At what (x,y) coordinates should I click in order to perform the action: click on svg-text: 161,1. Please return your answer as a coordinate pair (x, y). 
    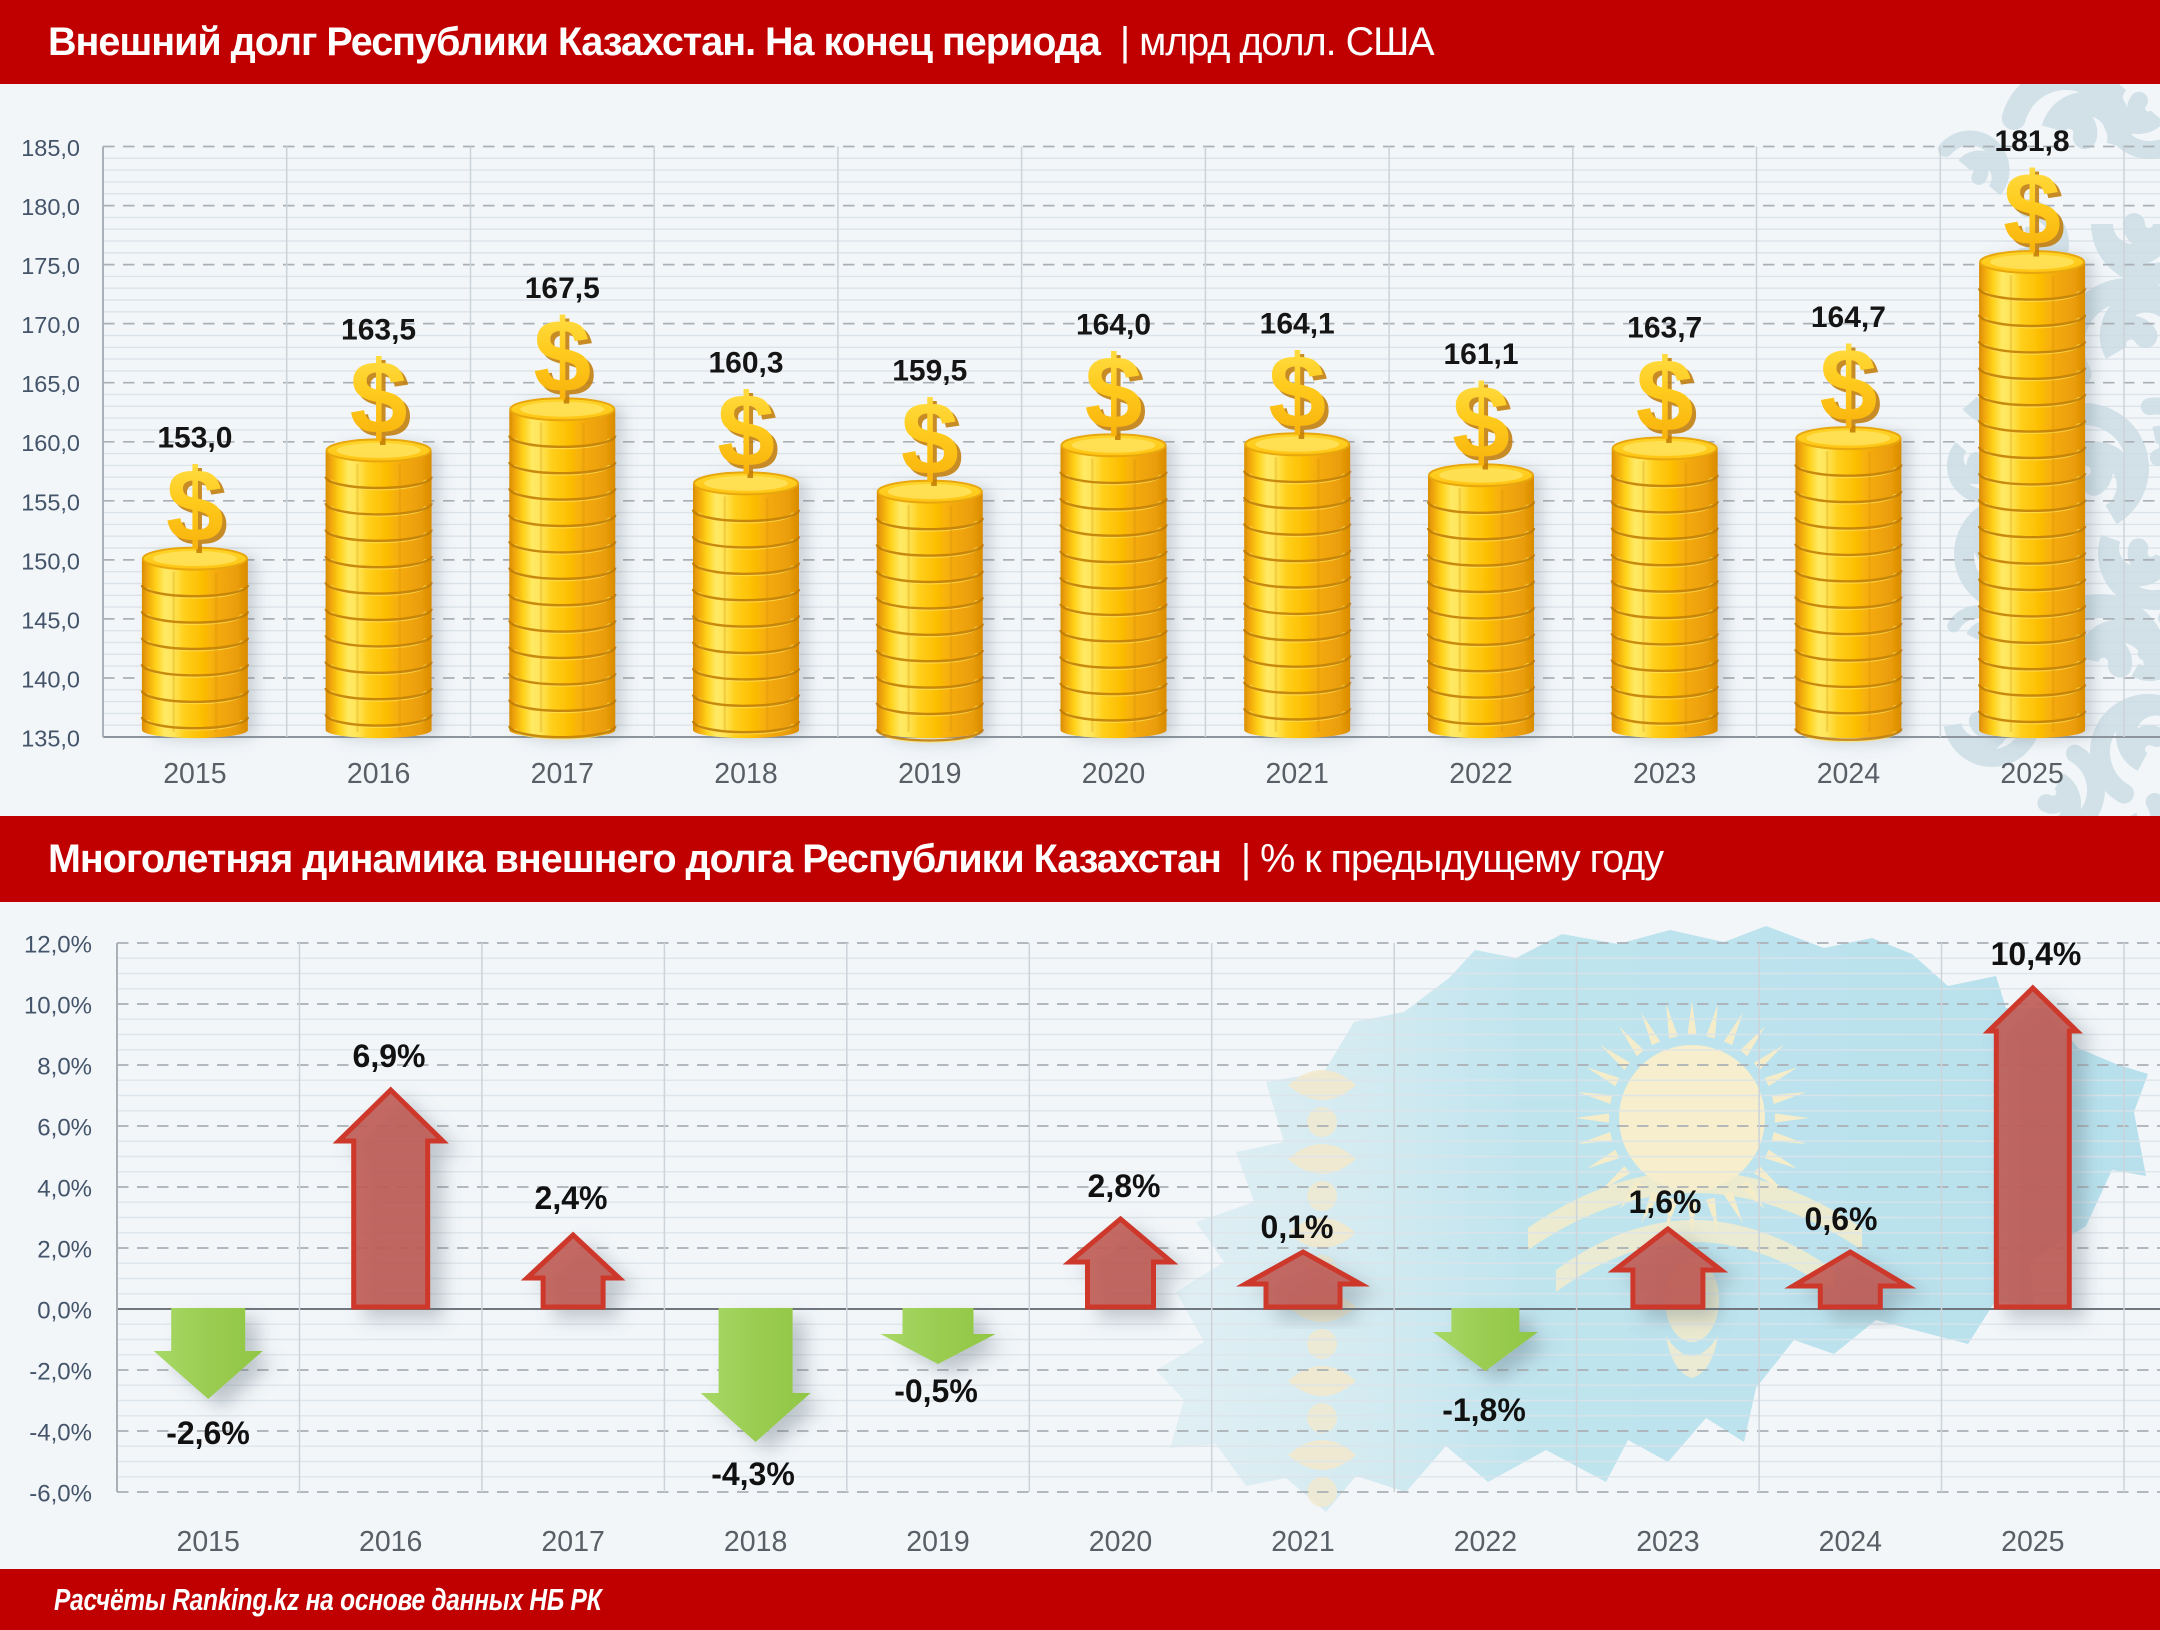
    Looking at the image, I should click on (1480, 354).